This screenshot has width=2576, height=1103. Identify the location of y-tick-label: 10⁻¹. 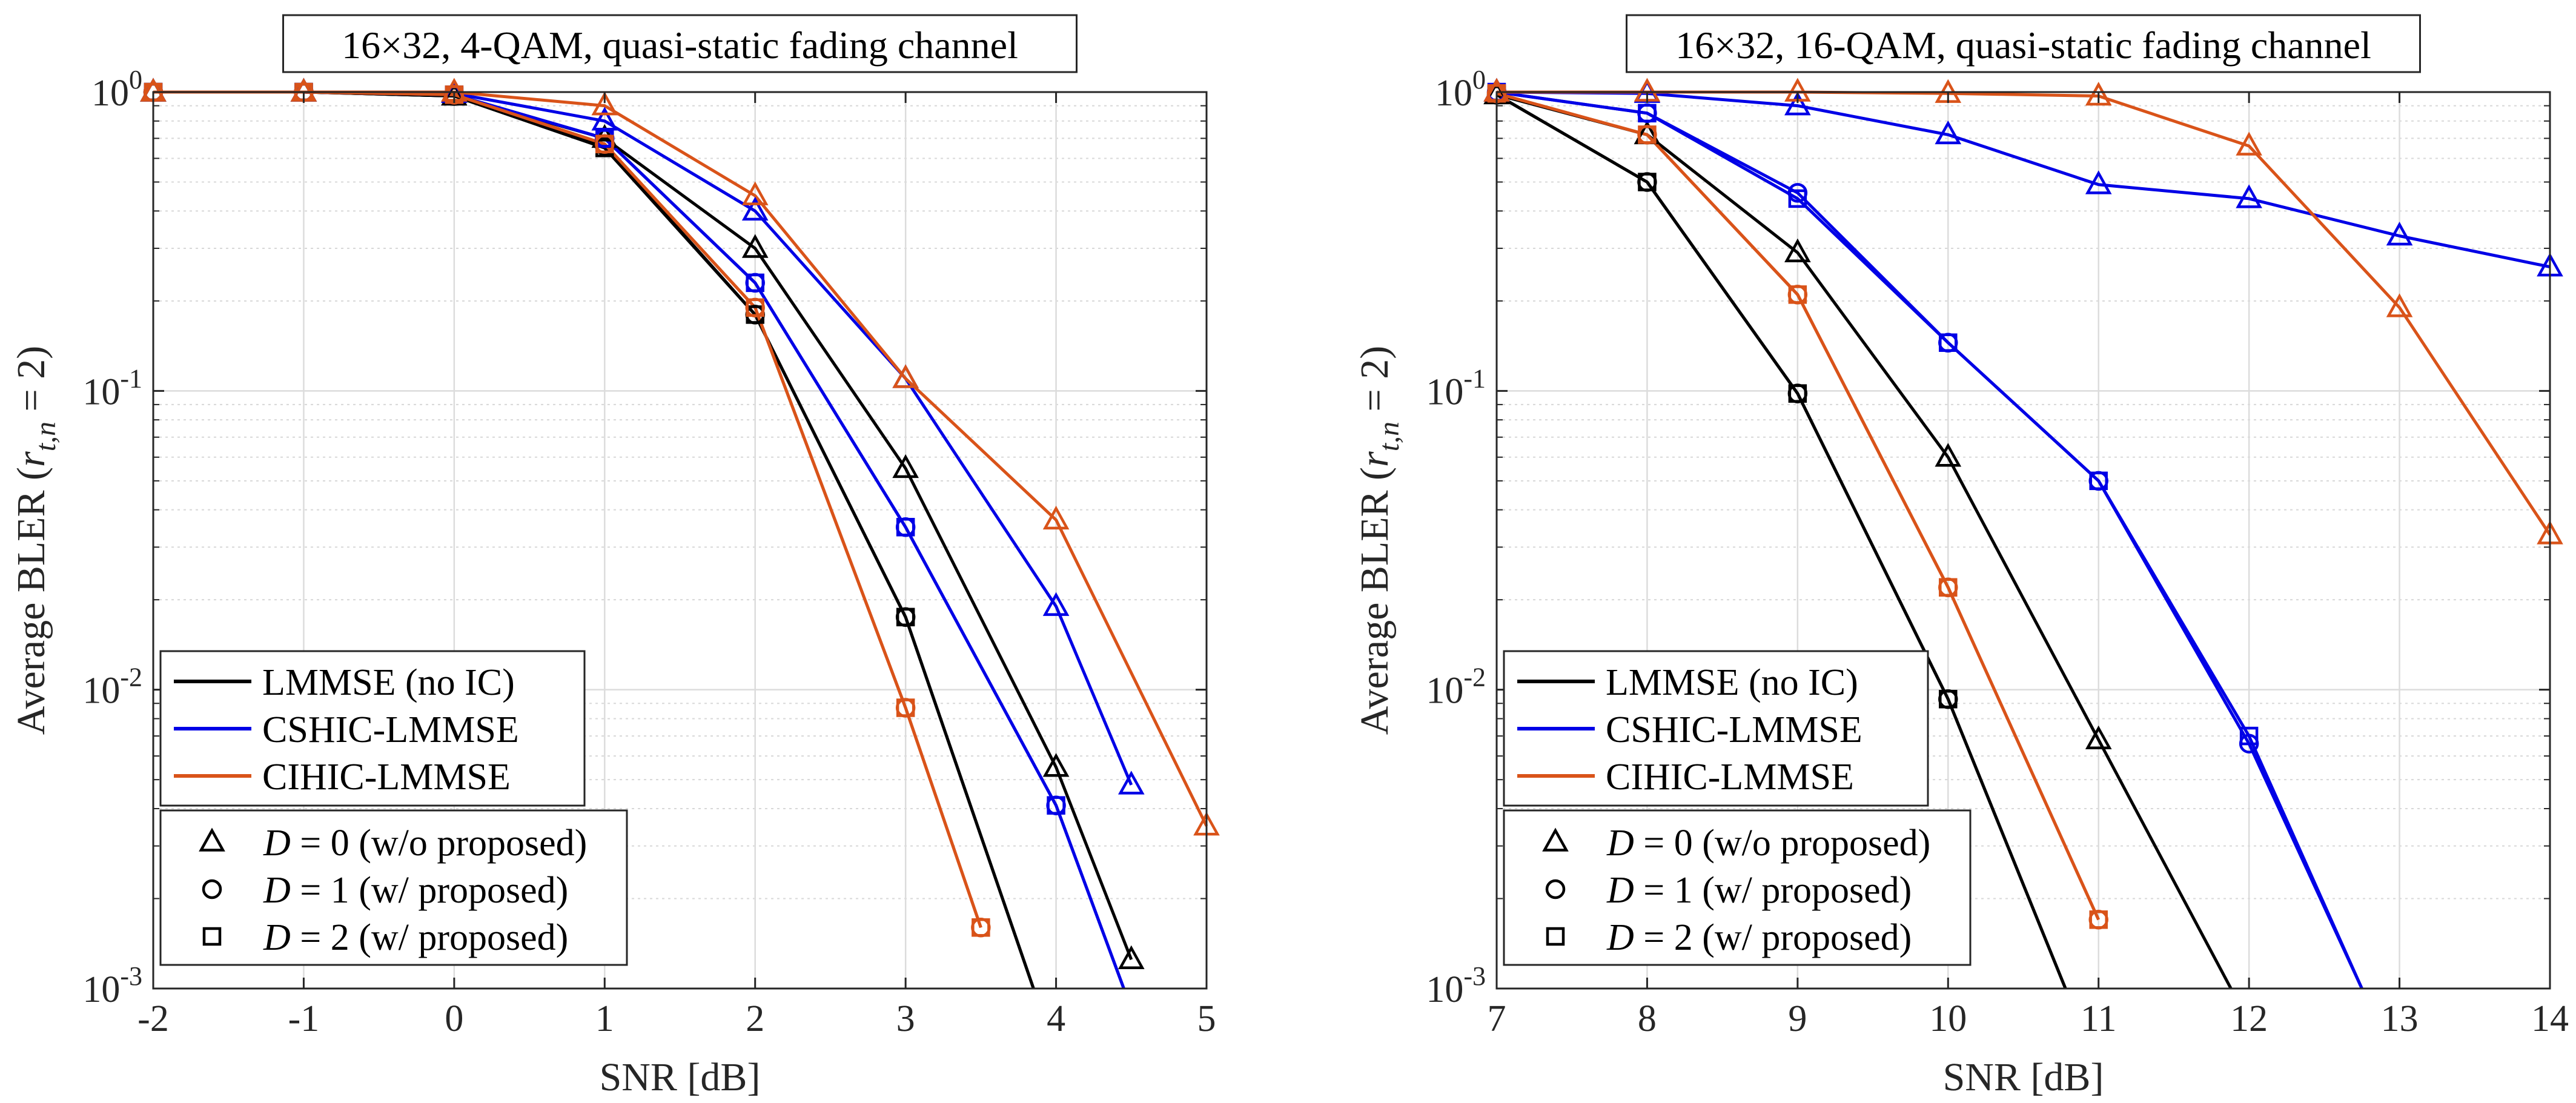
(1456, 387).